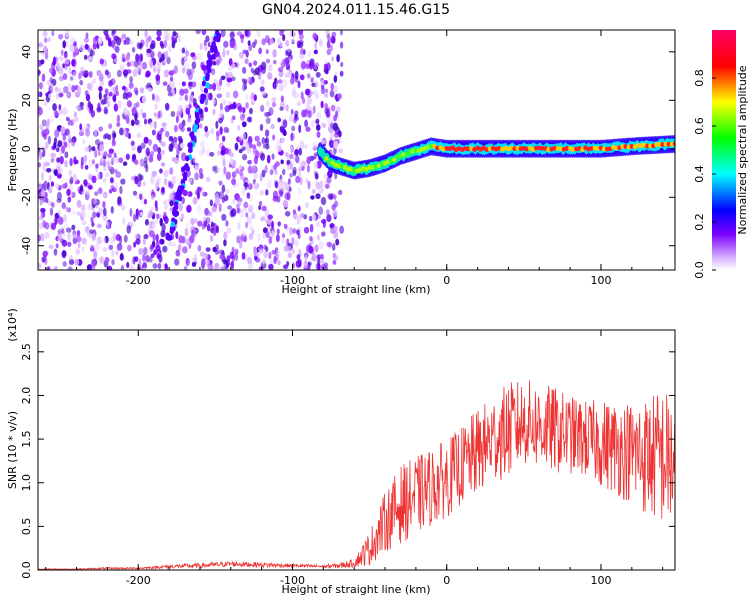 This screenshot has height=600, width=750. What do you see at coordinates (12, 325) in the screenshot?
I see `snr-y-scale-label: (x10⁴)` at bounding box center [12, 325].